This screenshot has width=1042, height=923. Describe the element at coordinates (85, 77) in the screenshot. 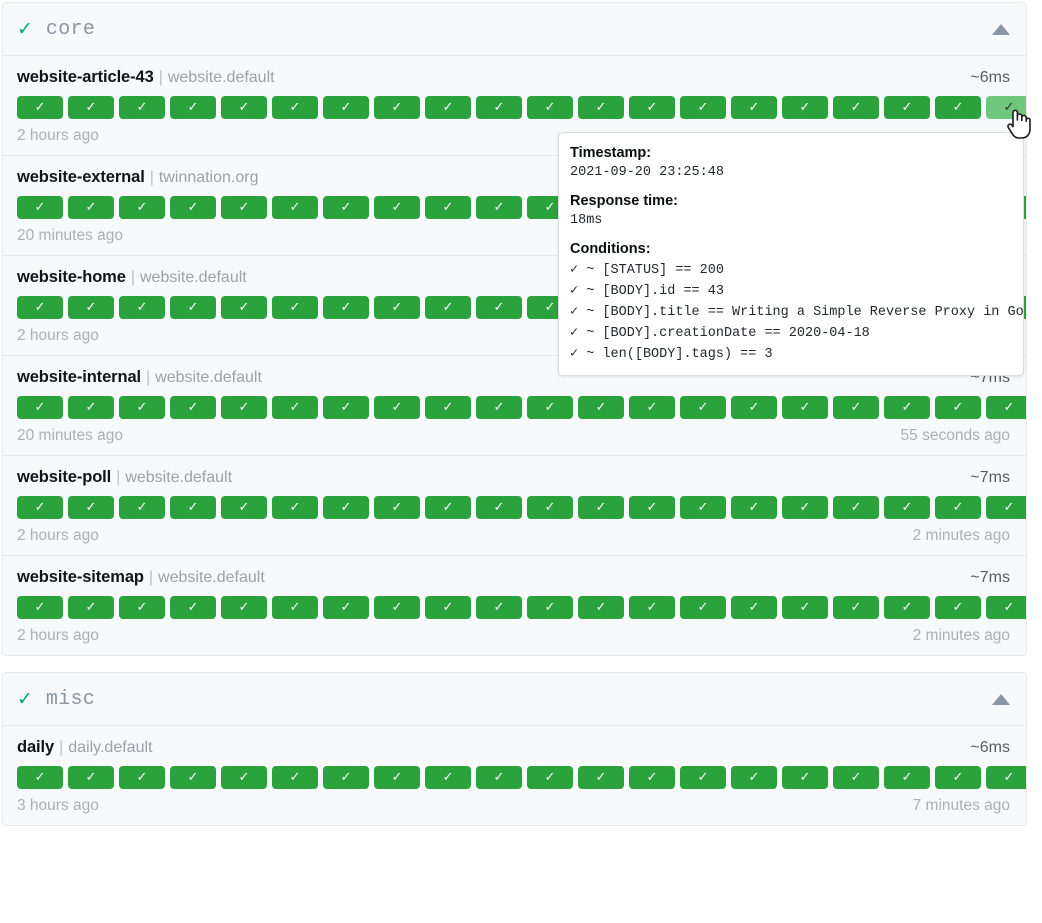

I see `endpoint-name: website-article-43` at that location.